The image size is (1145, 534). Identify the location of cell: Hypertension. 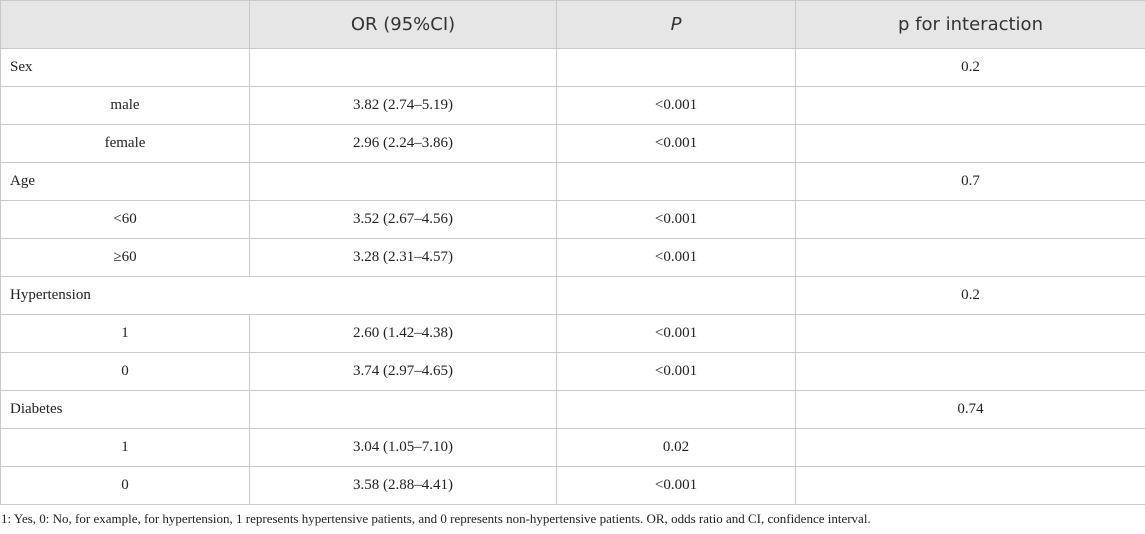
(278, 295).